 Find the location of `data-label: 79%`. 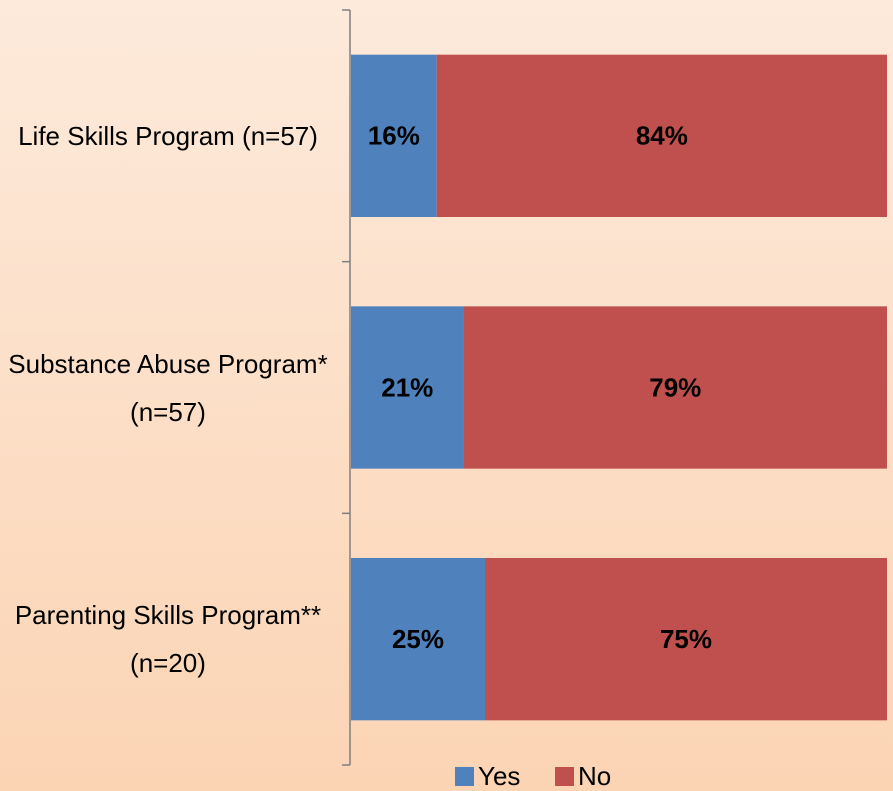

data-label: 79% is located at coordinates (675, 387).